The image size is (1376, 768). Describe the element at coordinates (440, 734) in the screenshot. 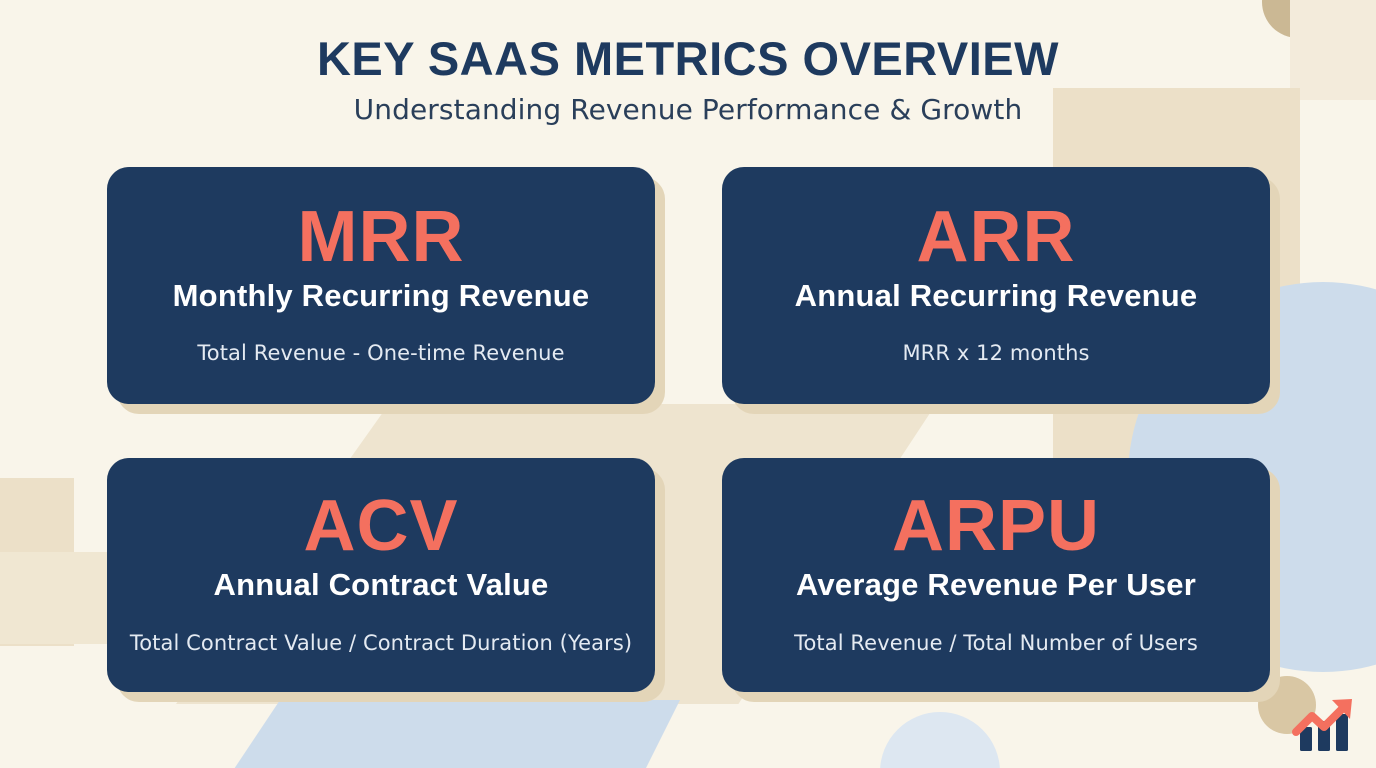

I see `blue-quad-bottom-center` at that location.